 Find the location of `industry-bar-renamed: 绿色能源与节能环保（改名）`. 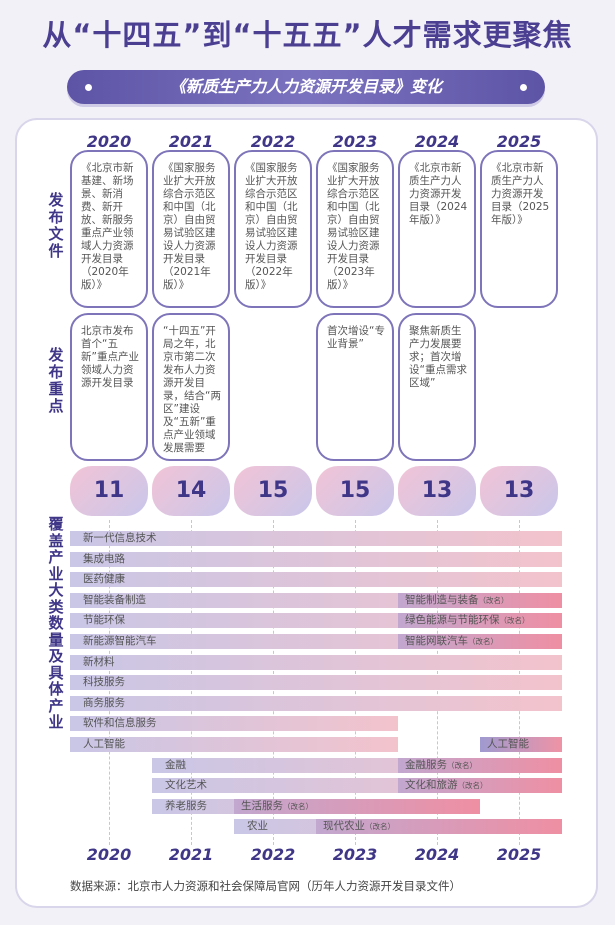

industry-bar-renamed: 绿色能源与节能环保（改名） is located at coordinates (480, 621).